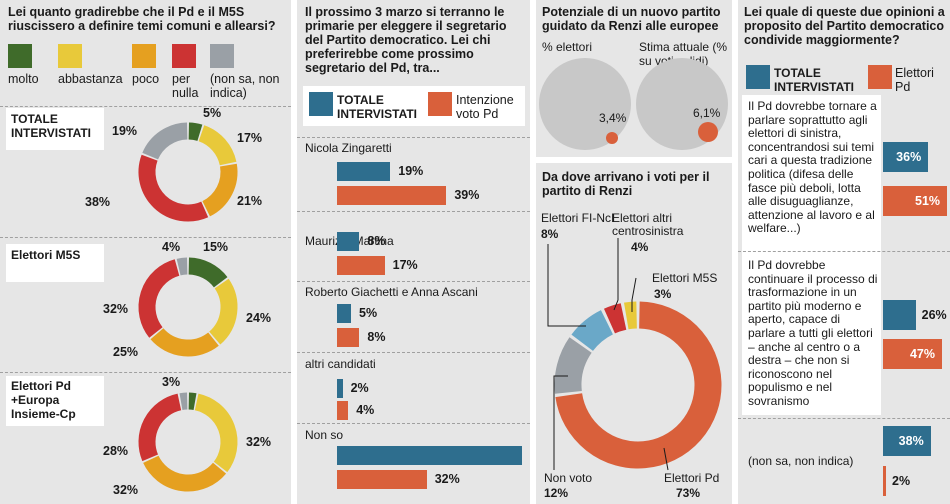 Image resolution: width=950 pixels, height=504 pixels. Describe the element at coordinates (467, 195) in the screenshot. I see `bar-value-label: 39%` at that location.